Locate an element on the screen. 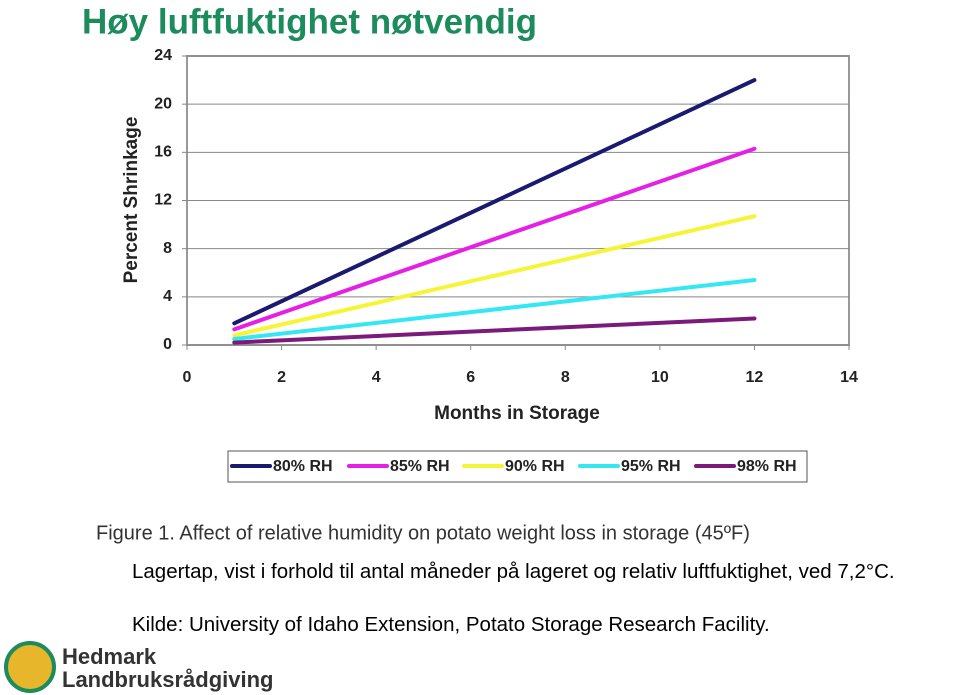 The height and width of the screenshot is (695, 959). x-axis-title: Months in Storage is located at coordinates (517, 413).